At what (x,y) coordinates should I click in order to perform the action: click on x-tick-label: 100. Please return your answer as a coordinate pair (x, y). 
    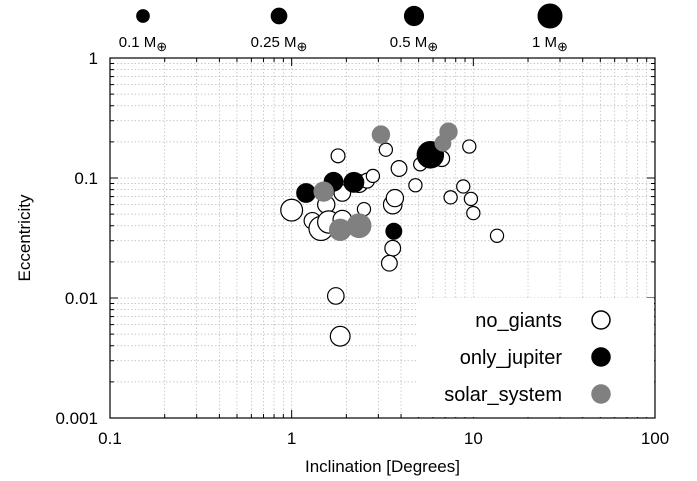
    Looking at the image, I should click on (655, 438).